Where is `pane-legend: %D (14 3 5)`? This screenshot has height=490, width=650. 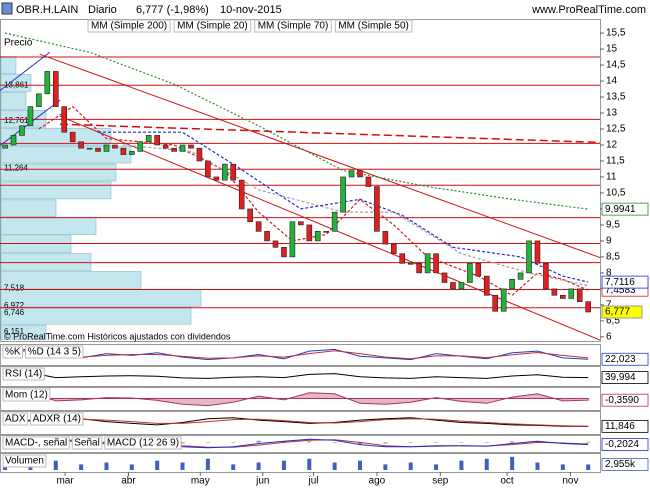
pane-legend: %D (14 3 5) is located at coordinates (54, 352).